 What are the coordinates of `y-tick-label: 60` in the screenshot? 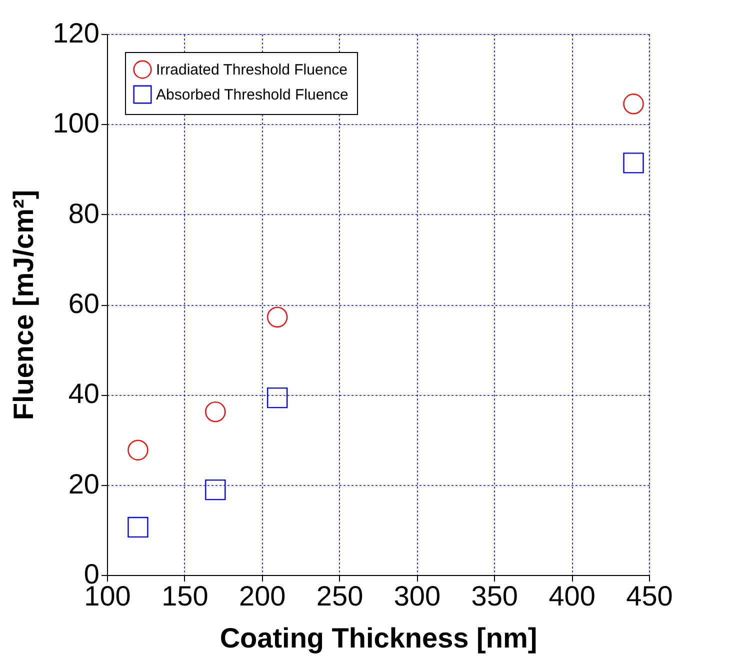 It's located at (84, 303).